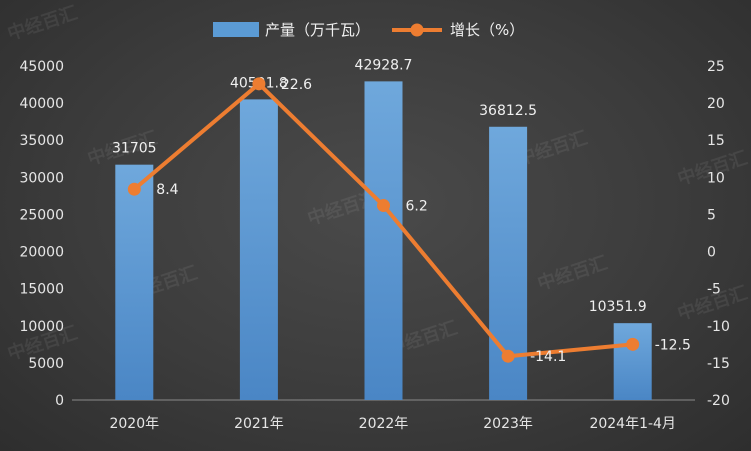  I want to click on y-right-tick-label: 10, so click(716, 178).